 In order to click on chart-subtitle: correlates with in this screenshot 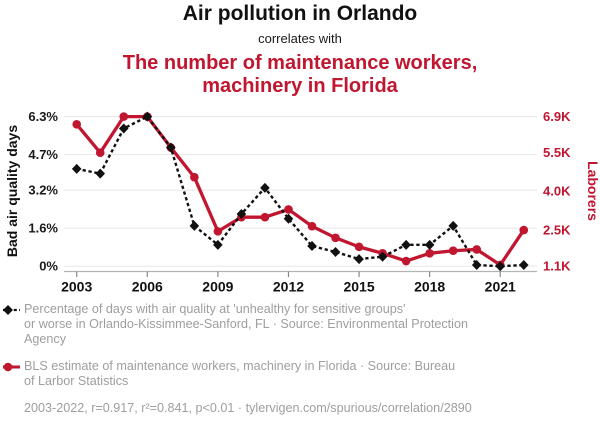, I will do `click(300, 38)`.